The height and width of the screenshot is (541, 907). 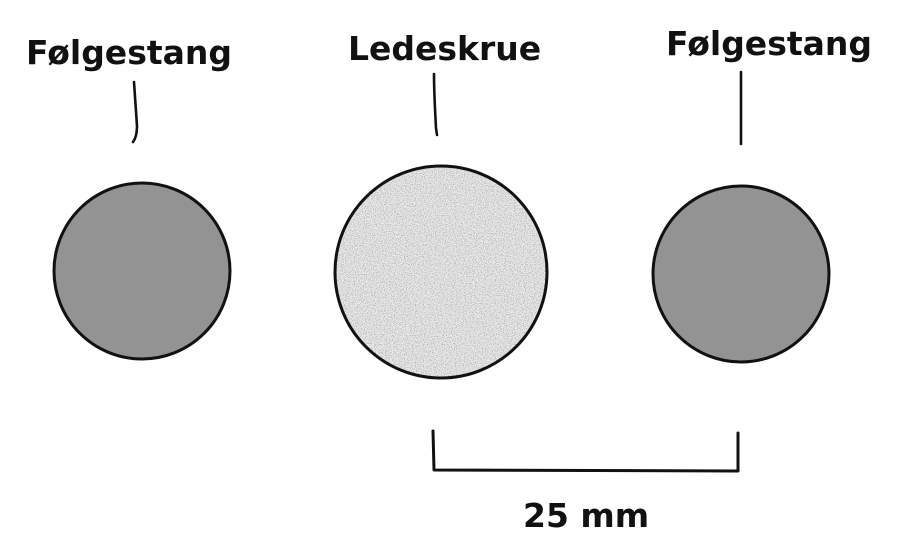 What do you see at coordinates (741, 274) in the screenshot?
I see `right-rod-circle` at bounding box center [741, 274].